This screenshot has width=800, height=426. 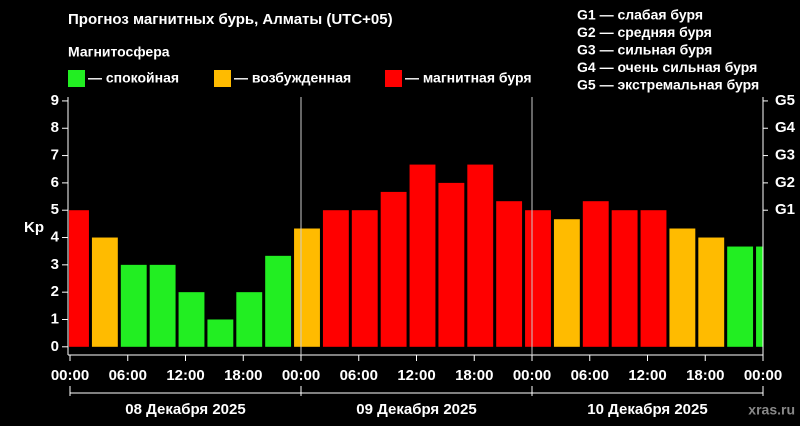 I want to click on day-label: 10 Декабря 2025, so click(x=647, y=409).